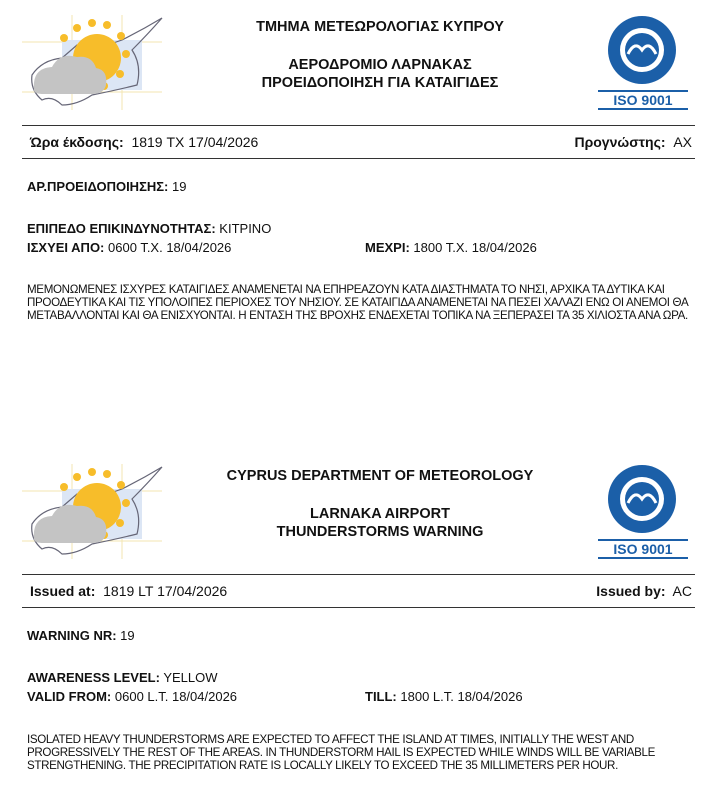 The height and width of the screenshot is (800, 715). Describe the element at coordinates (381, 696) in the screenshot. I see `valid-till-label: TILL:` at that location.